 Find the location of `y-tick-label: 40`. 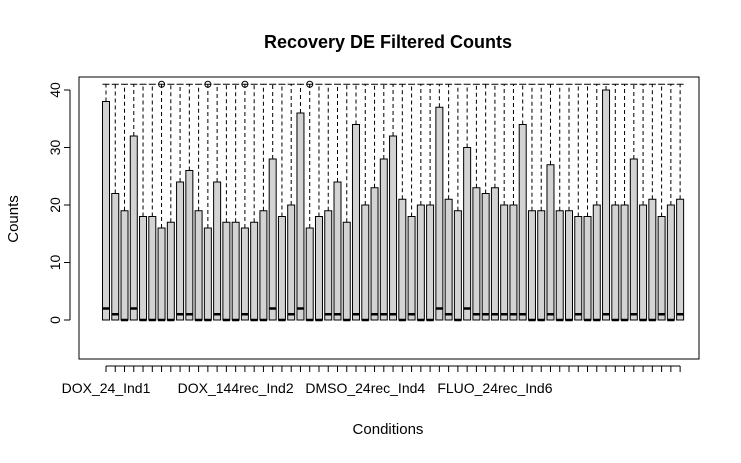

y-tick-label: 40 is located at coordinates (55, 90).